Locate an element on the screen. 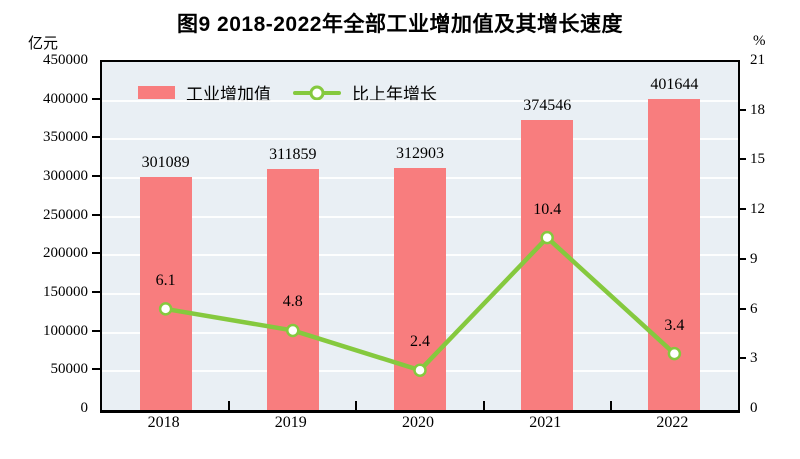 This screenshot has height=459, width=800. bar-value-label: 401644 is located at coordinates (674, 85).